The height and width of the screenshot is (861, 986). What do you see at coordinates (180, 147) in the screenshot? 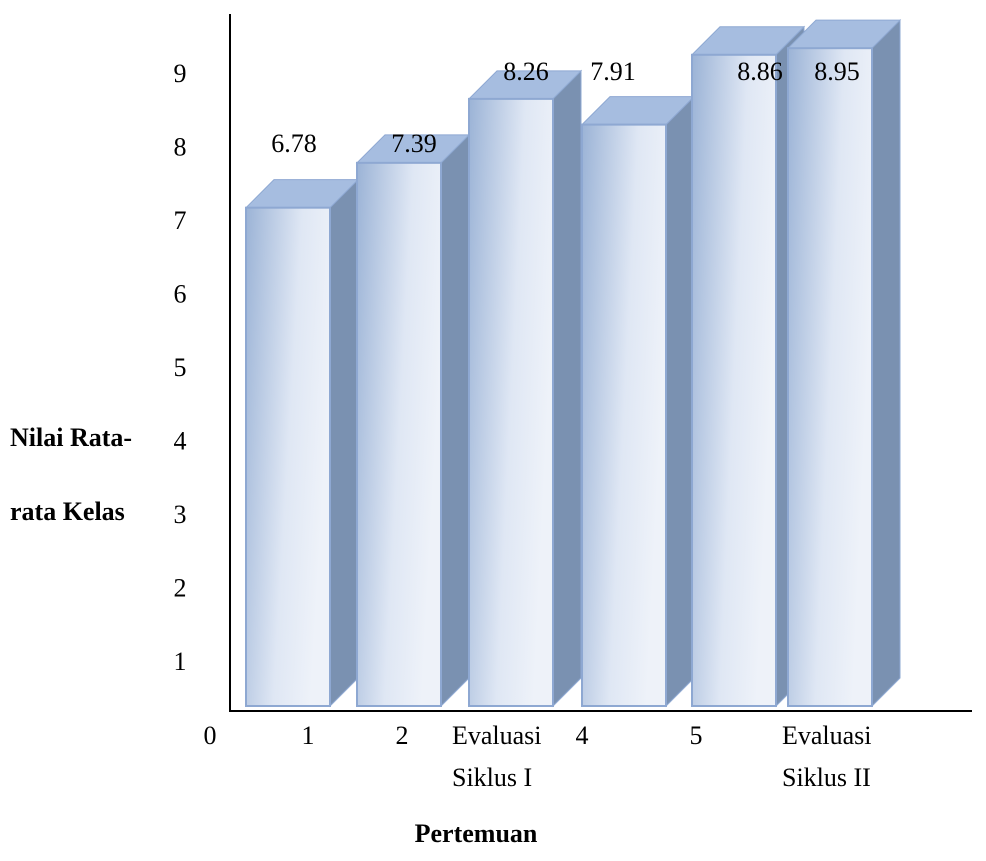
I see `y-tick-label: 8` at bounding box center [180, 147].